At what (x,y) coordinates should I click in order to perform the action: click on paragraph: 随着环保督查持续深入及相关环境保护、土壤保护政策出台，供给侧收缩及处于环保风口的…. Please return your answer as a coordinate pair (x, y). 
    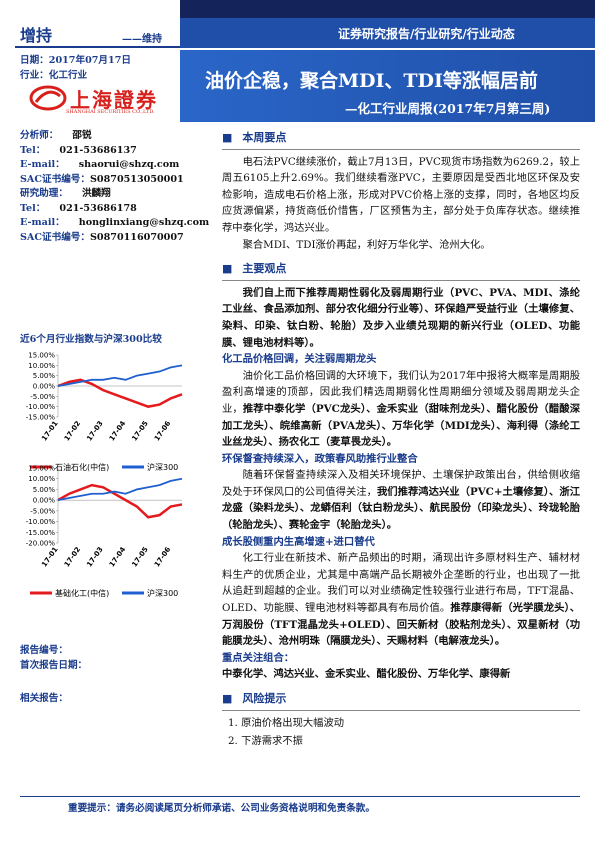
    Looking at the image, I should click on (401, 500).